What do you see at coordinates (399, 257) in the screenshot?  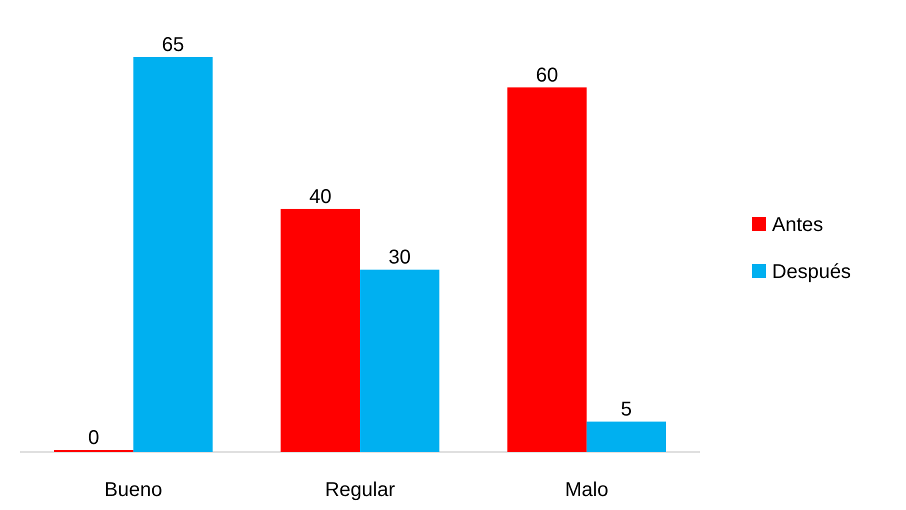 I see `data-label: 30` at bounding box center [399, 257].